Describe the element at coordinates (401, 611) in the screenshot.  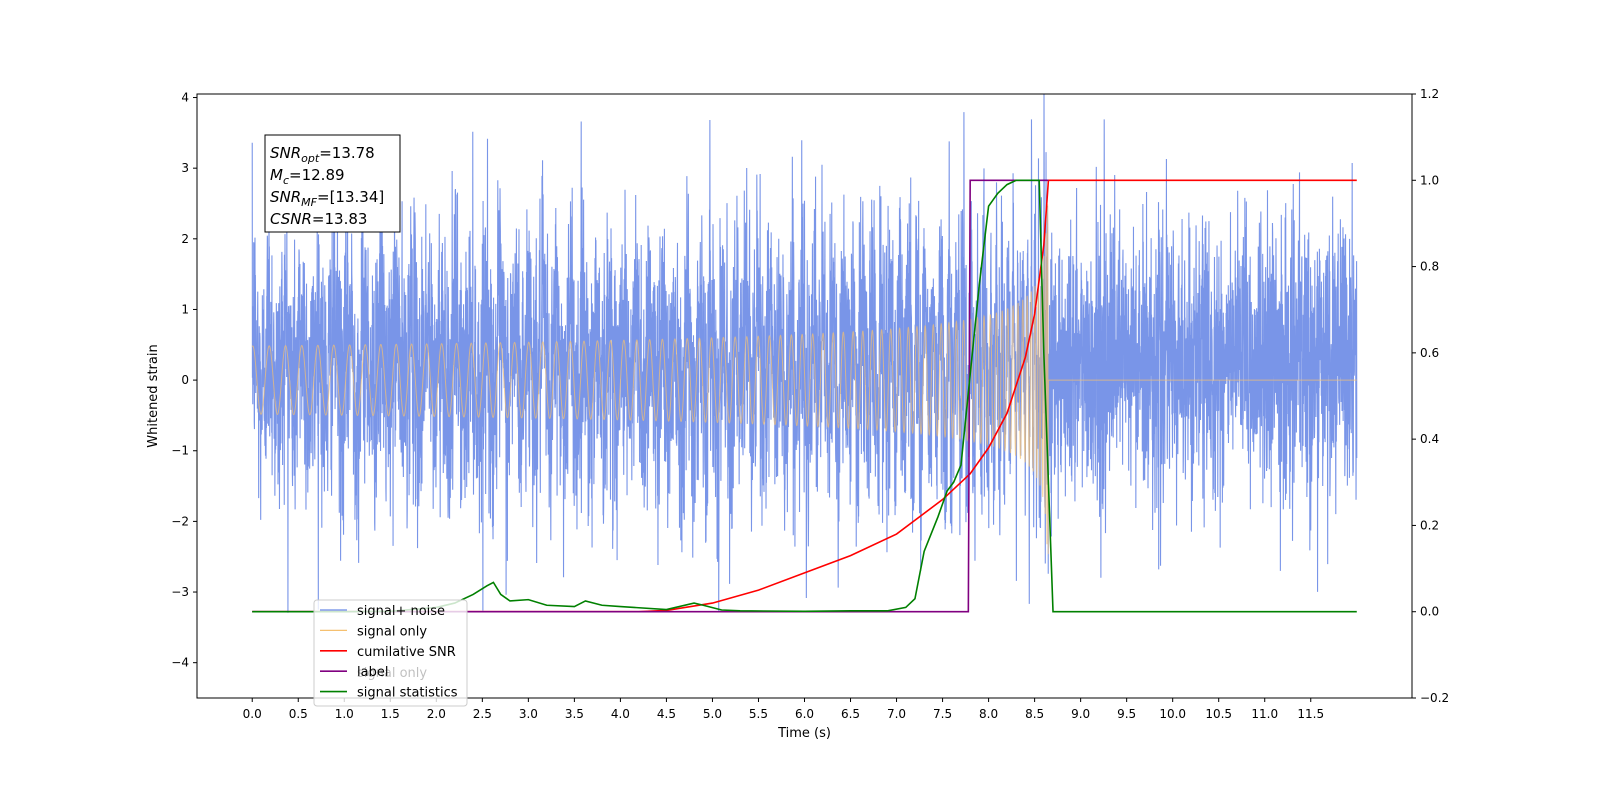
I see `legend-label: signal+ noise` at that location.